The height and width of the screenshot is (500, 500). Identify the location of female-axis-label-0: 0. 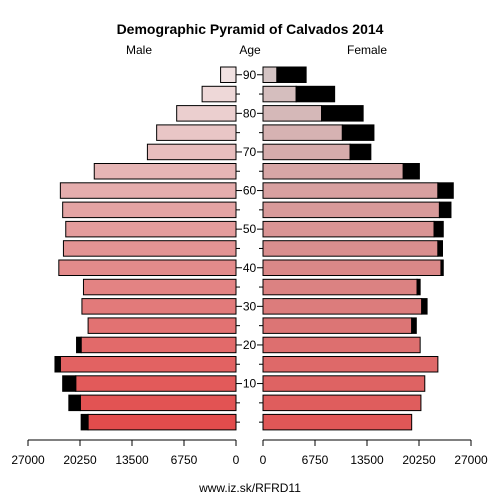
(263, 460).